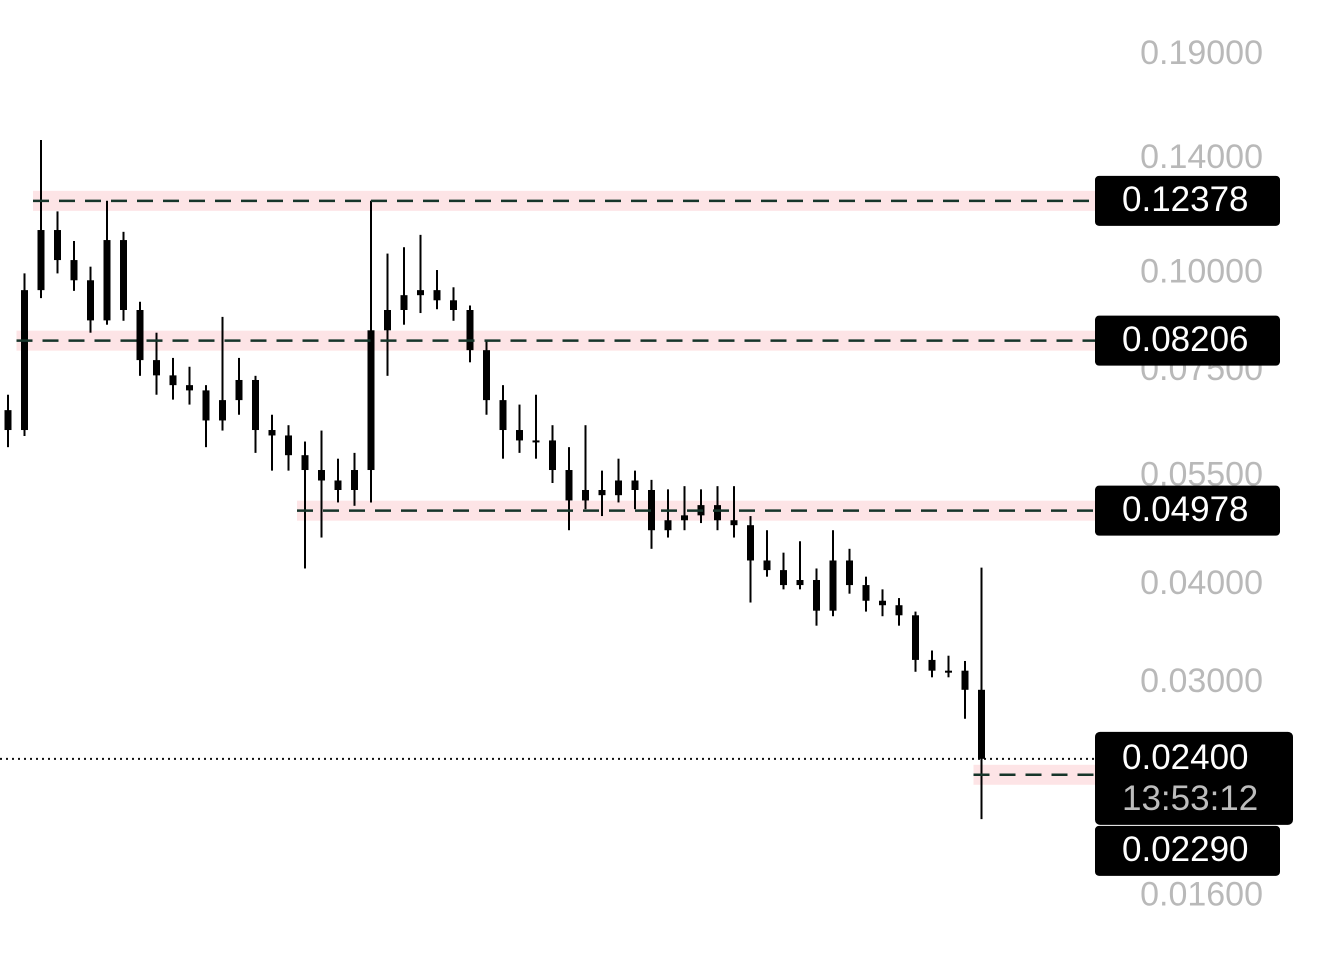 The image size is (1320, 970). I want to click on y-tick-label: 0.03000, so click(1201, 681).